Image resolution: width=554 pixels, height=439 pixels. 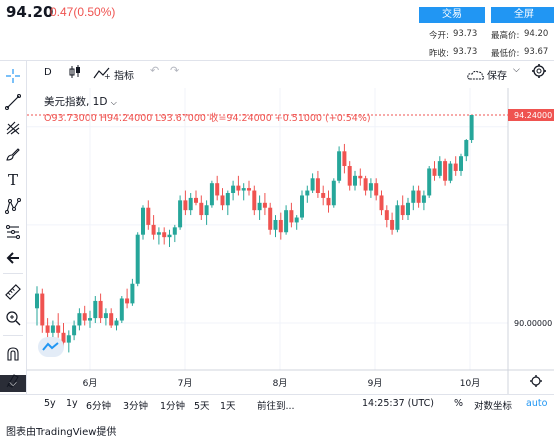 I want to click on brush-tool-icon, so click(x=13, y=154).